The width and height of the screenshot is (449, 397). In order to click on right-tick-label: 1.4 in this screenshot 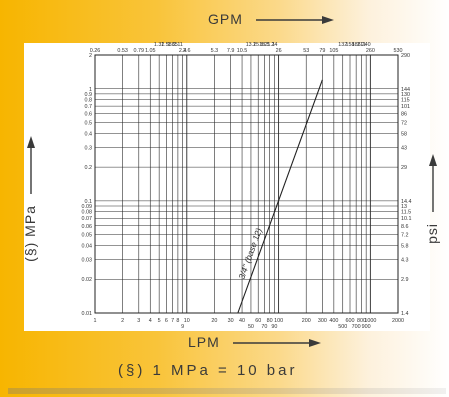, I will do `click(405, 314)`.